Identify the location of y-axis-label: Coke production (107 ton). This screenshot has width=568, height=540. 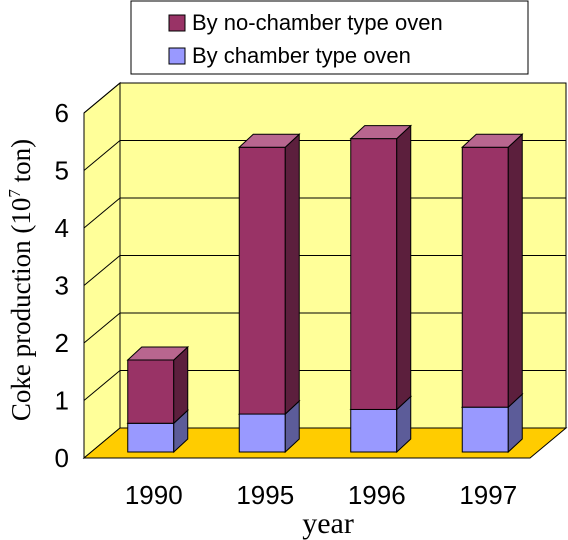
(20, 280).